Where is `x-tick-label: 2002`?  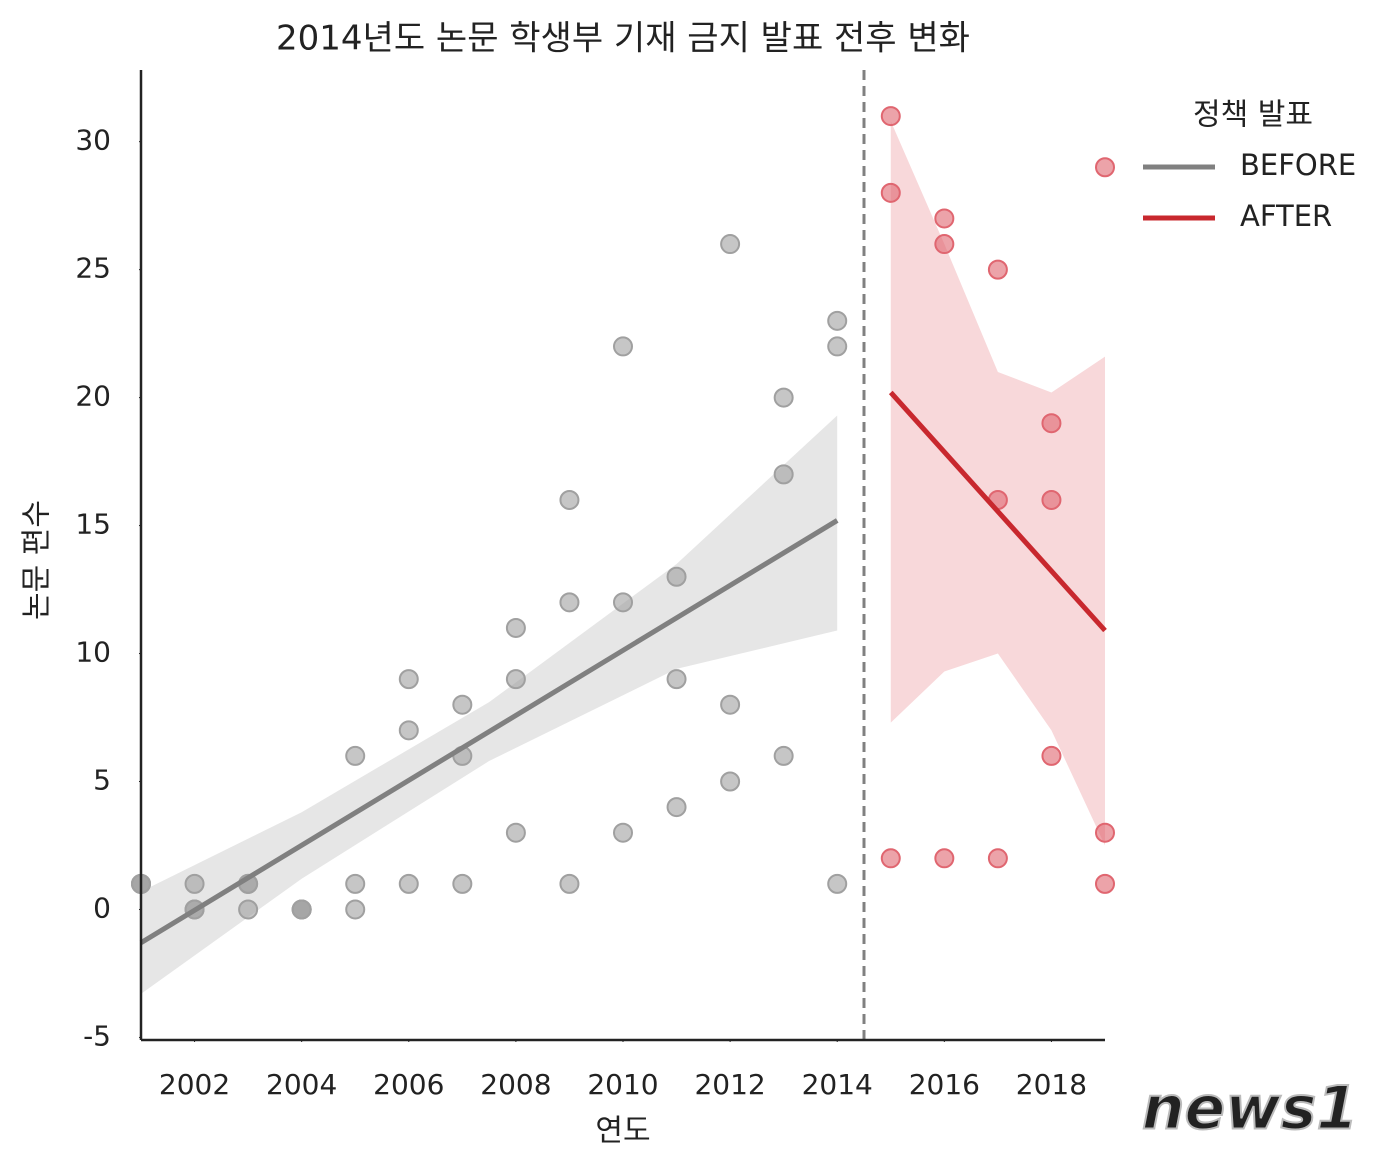 x-tick-label: 2002 is located at coordinates (194, 1084).